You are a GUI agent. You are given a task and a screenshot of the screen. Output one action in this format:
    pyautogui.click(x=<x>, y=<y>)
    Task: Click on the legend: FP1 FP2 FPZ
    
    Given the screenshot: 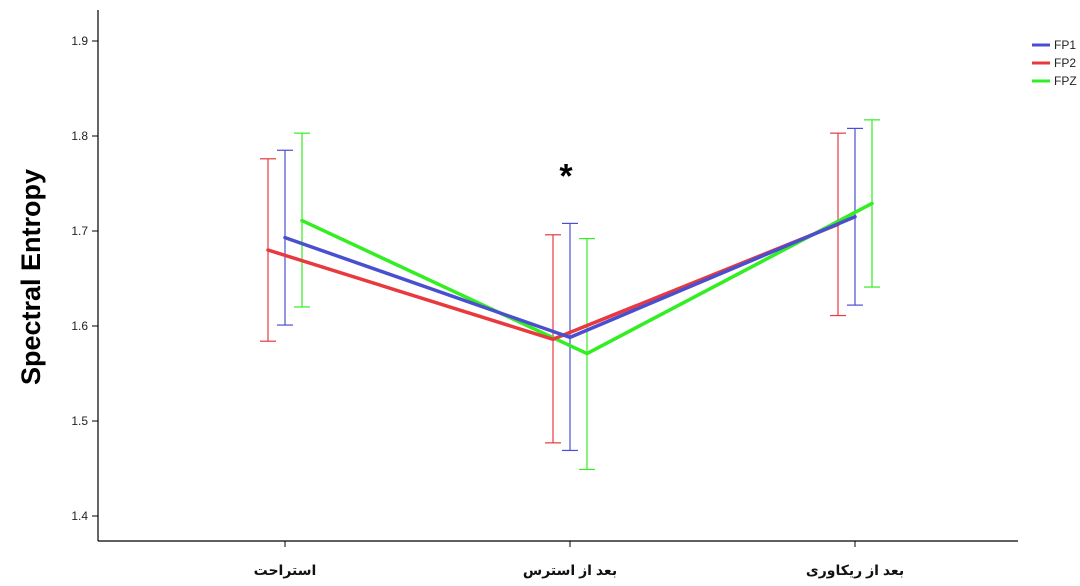 What is the action you would take?
    pyautogui.click(x=1054, y=63)
    